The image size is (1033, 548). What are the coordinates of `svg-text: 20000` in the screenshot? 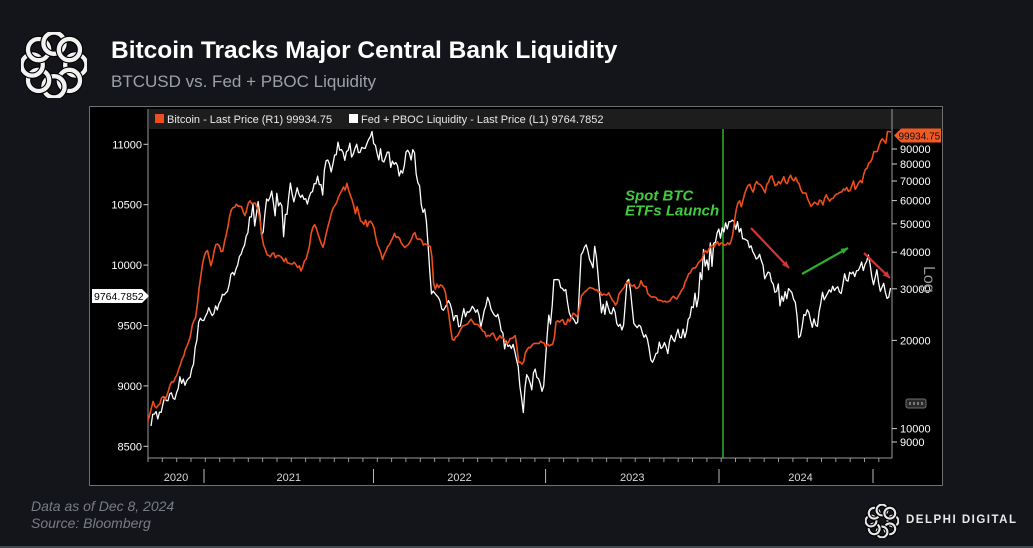 It's located at (915, 341).